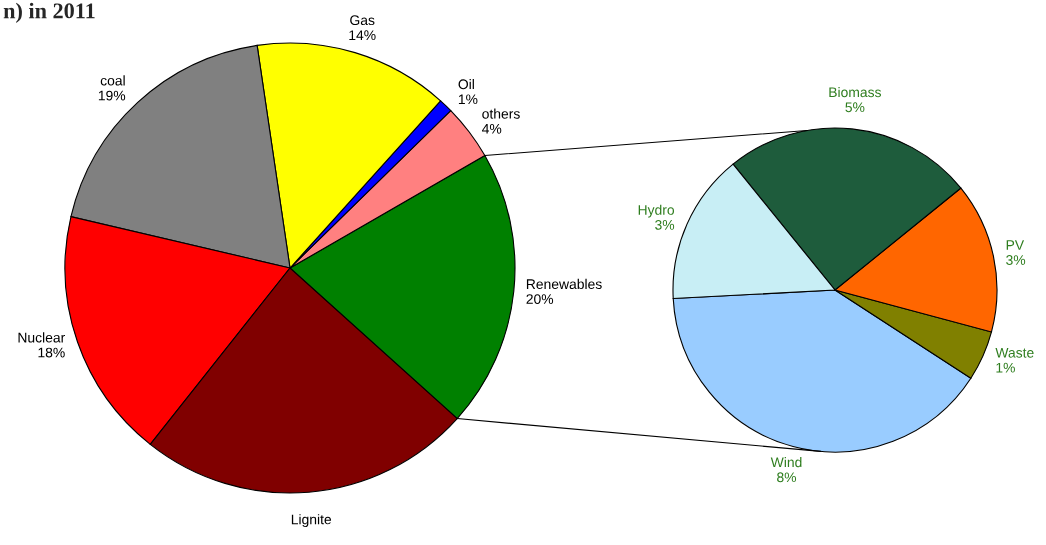  I want to click on slice-label: Lignite, so click(311, 521).